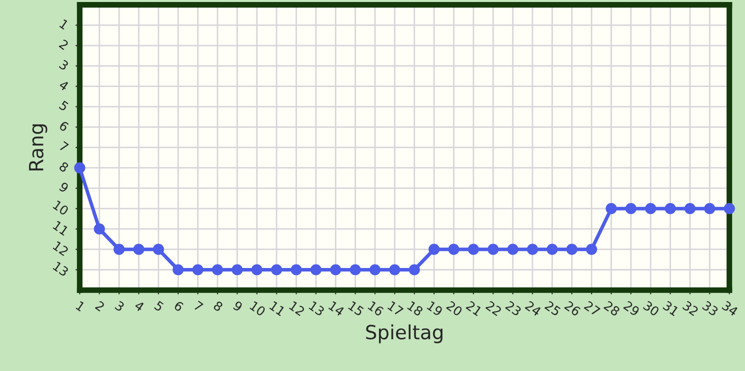 This screenshot has height=371, width=745. Describe the element at coordinates (493, 308) in the screenshot. I see `x-tick-label: 22` at that location.